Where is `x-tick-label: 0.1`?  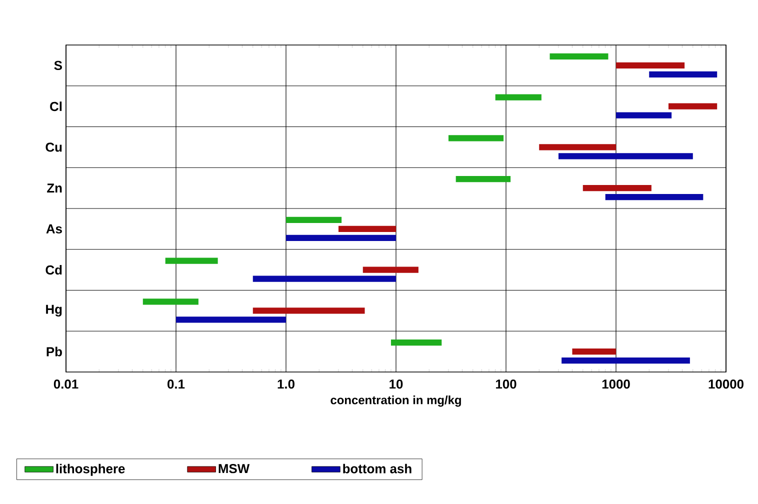 x-tick-label: 0.1 is located at coordinates (176, 384).